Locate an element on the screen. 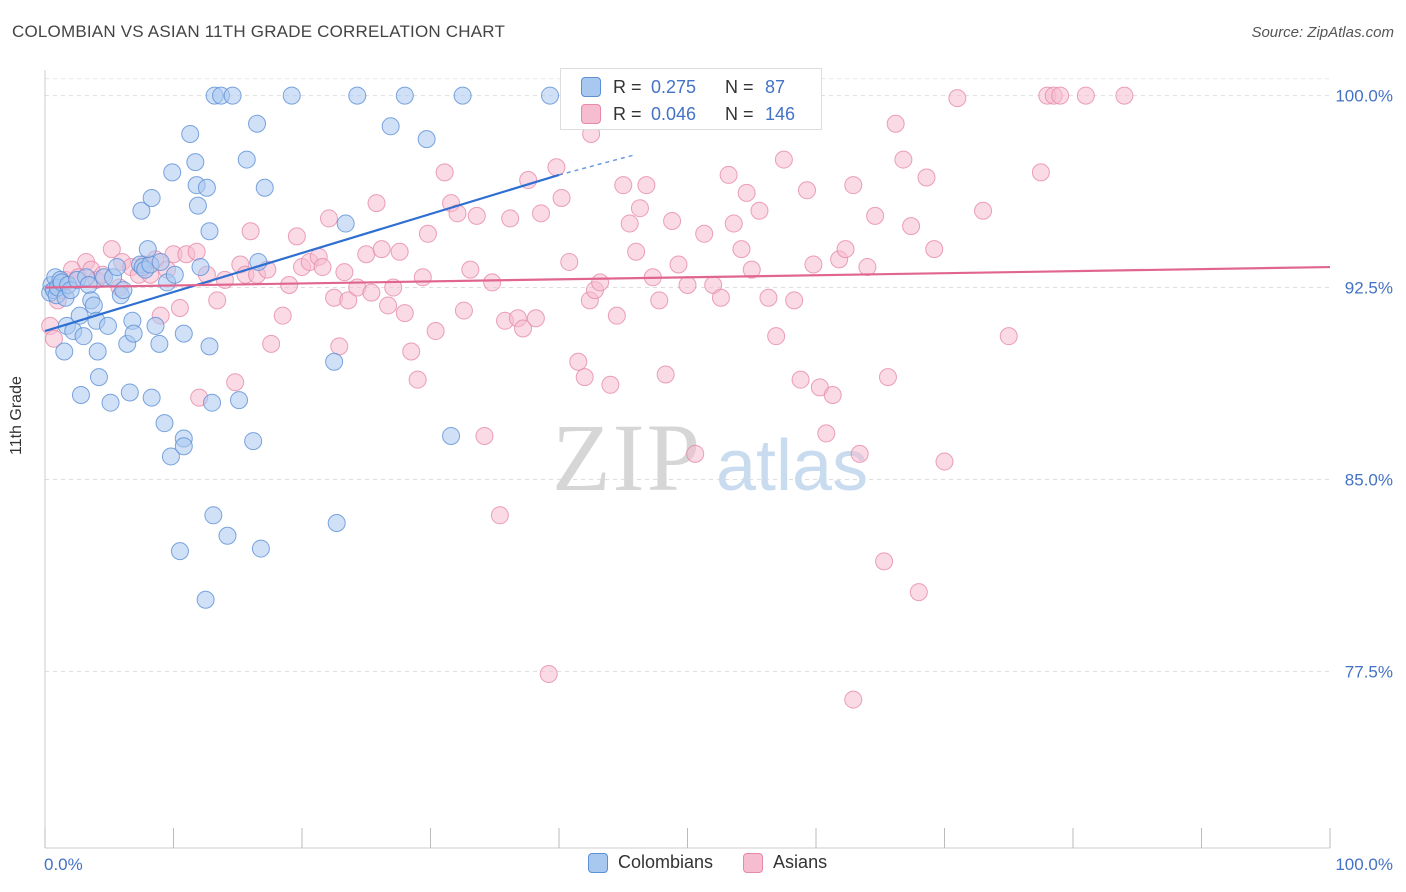 This screenshot has height=892, width=1406. legend-label-colombians: Colombians is located at coordinates (666, 862).